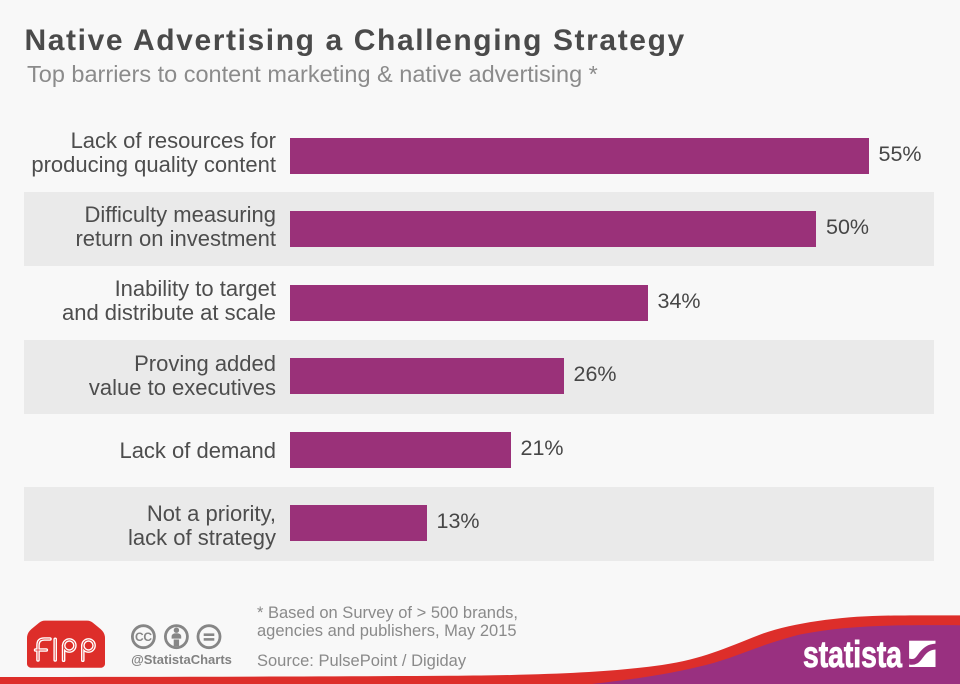 The height and width of the screenshot is (684, 960). What do you see at coordinates (143, 637) in the screenshot?
I see `svg-text: CC` at bounding box center [143, 637].